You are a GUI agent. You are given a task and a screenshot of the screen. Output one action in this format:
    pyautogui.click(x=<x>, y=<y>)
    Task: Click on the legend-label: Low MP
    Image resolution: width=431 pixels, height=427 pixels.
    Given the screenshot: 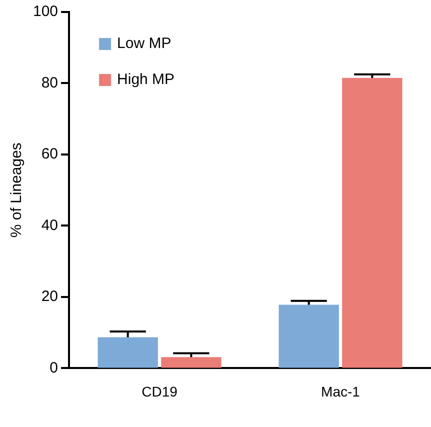 What is the action you would take?
    pyautogui.click(x=144, y=43)
    